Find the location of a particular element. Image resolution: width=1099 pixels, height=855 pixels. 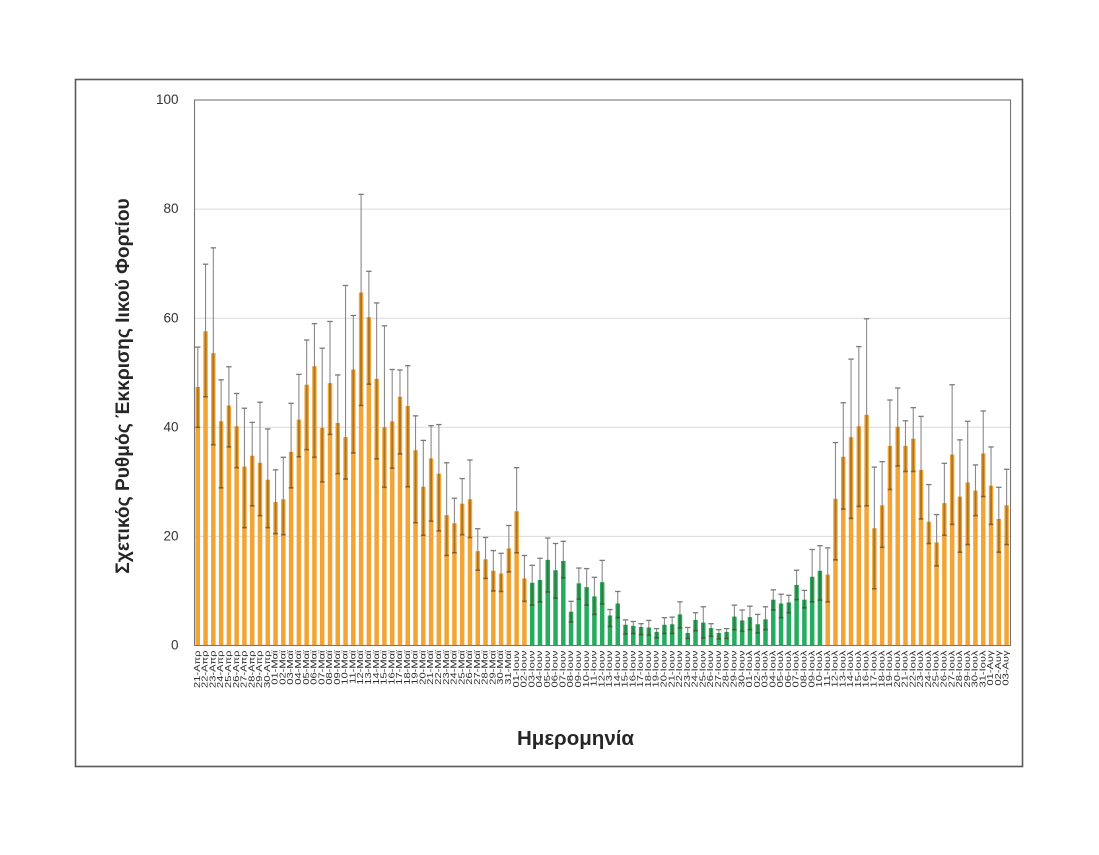

svg-text: 02-Ιουλ is located at coordinates (757, 668).